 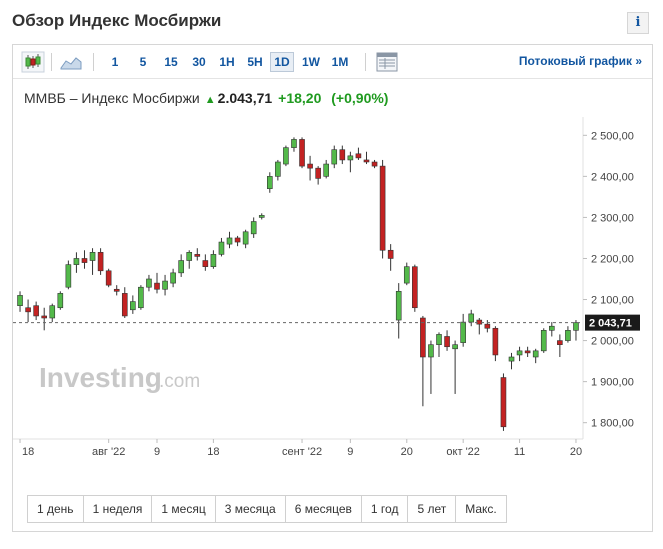 What do you see at coordinates (612, 218) in the screenshot?
I see `y-tick-label: 2 300,00` at bounding box center [612, 218].